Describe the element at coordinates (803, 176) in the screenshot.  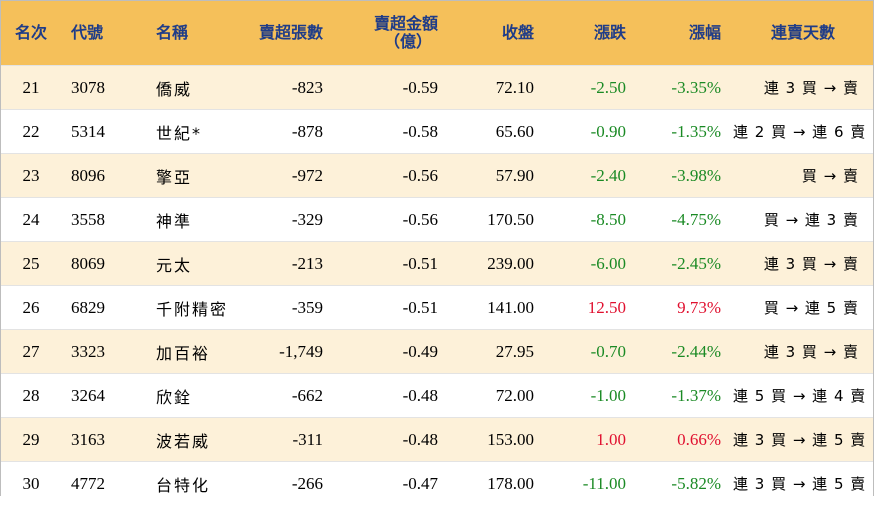
I see `streak-cell: 買 → 賣` at that location.